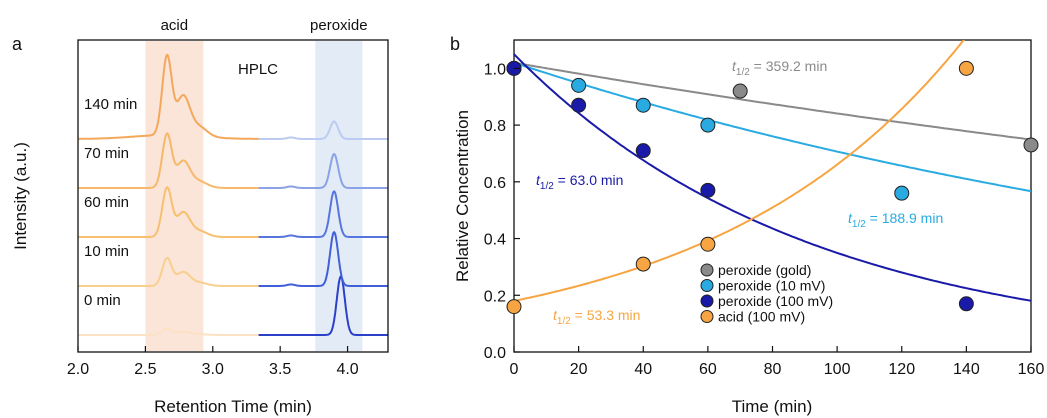 Image resolution: width=1047 pixels, height=418 pixels. What do you see at coordinates (233, 406) in the screenshot?
I see `x-axis-label-a: Retention Time (min)` at bounding box center [233, 406].